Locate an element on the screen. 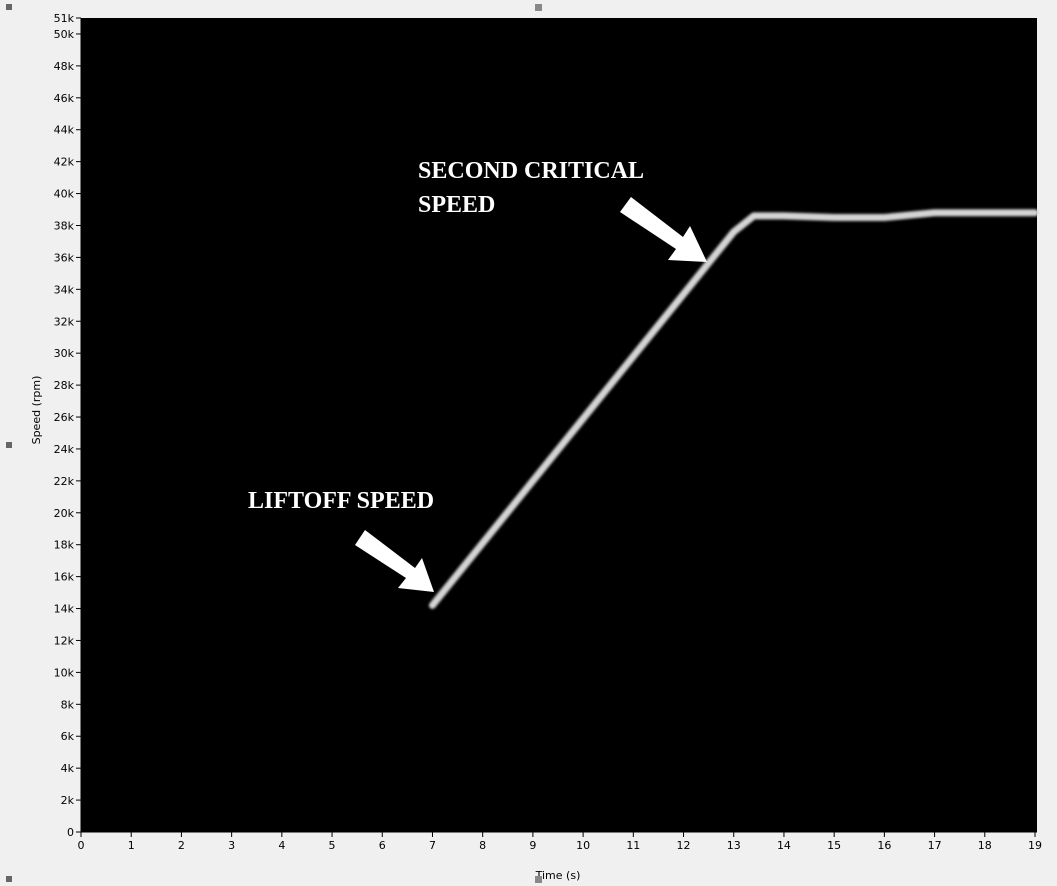 This screenshot has height=886, width=1057. x-tick-label: 3 is located at coordinates (231, 845).